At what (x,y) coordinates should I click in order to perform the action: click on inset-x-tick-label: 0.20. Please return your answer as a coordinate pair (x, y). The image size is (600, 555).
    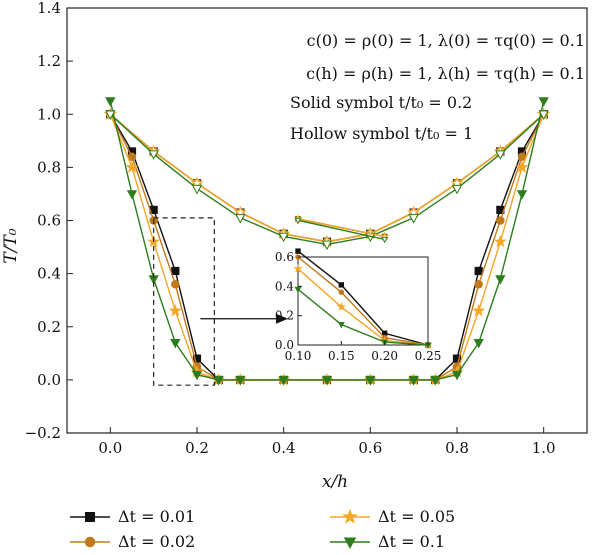
    Looking at the image, I should click on (384, 356).